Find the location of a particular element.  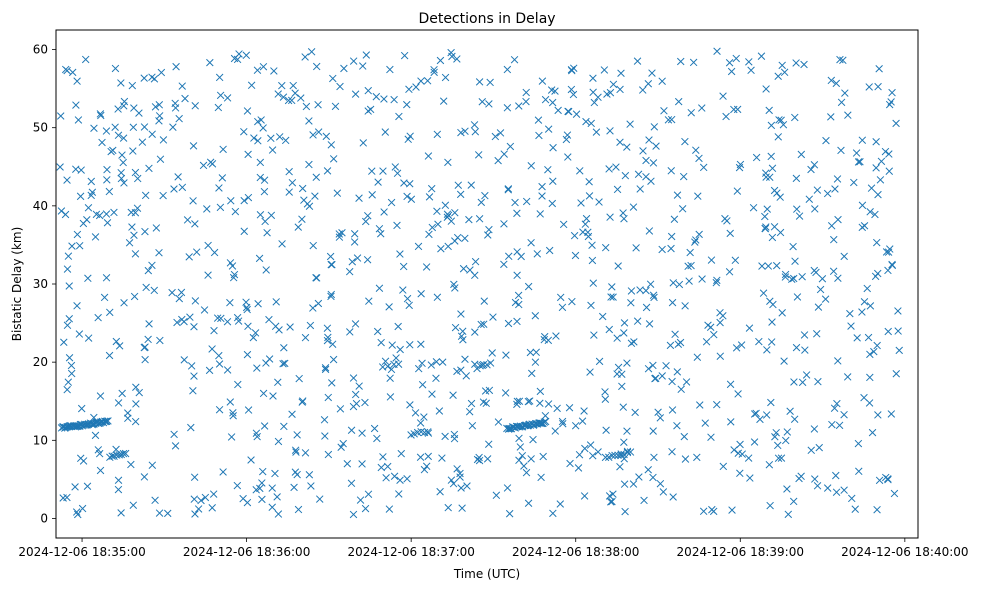

y-axis-label: Bistatic Delay (km) is located at coordinates (17, 284).